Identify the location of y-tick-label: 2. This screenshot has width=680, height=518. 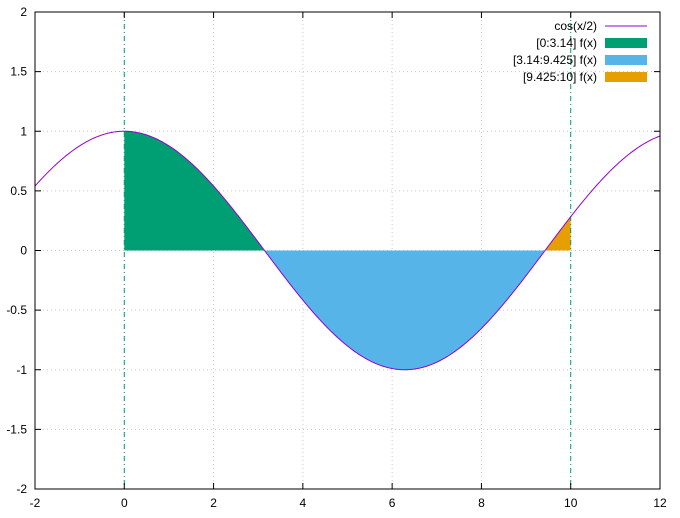
(23, 12).